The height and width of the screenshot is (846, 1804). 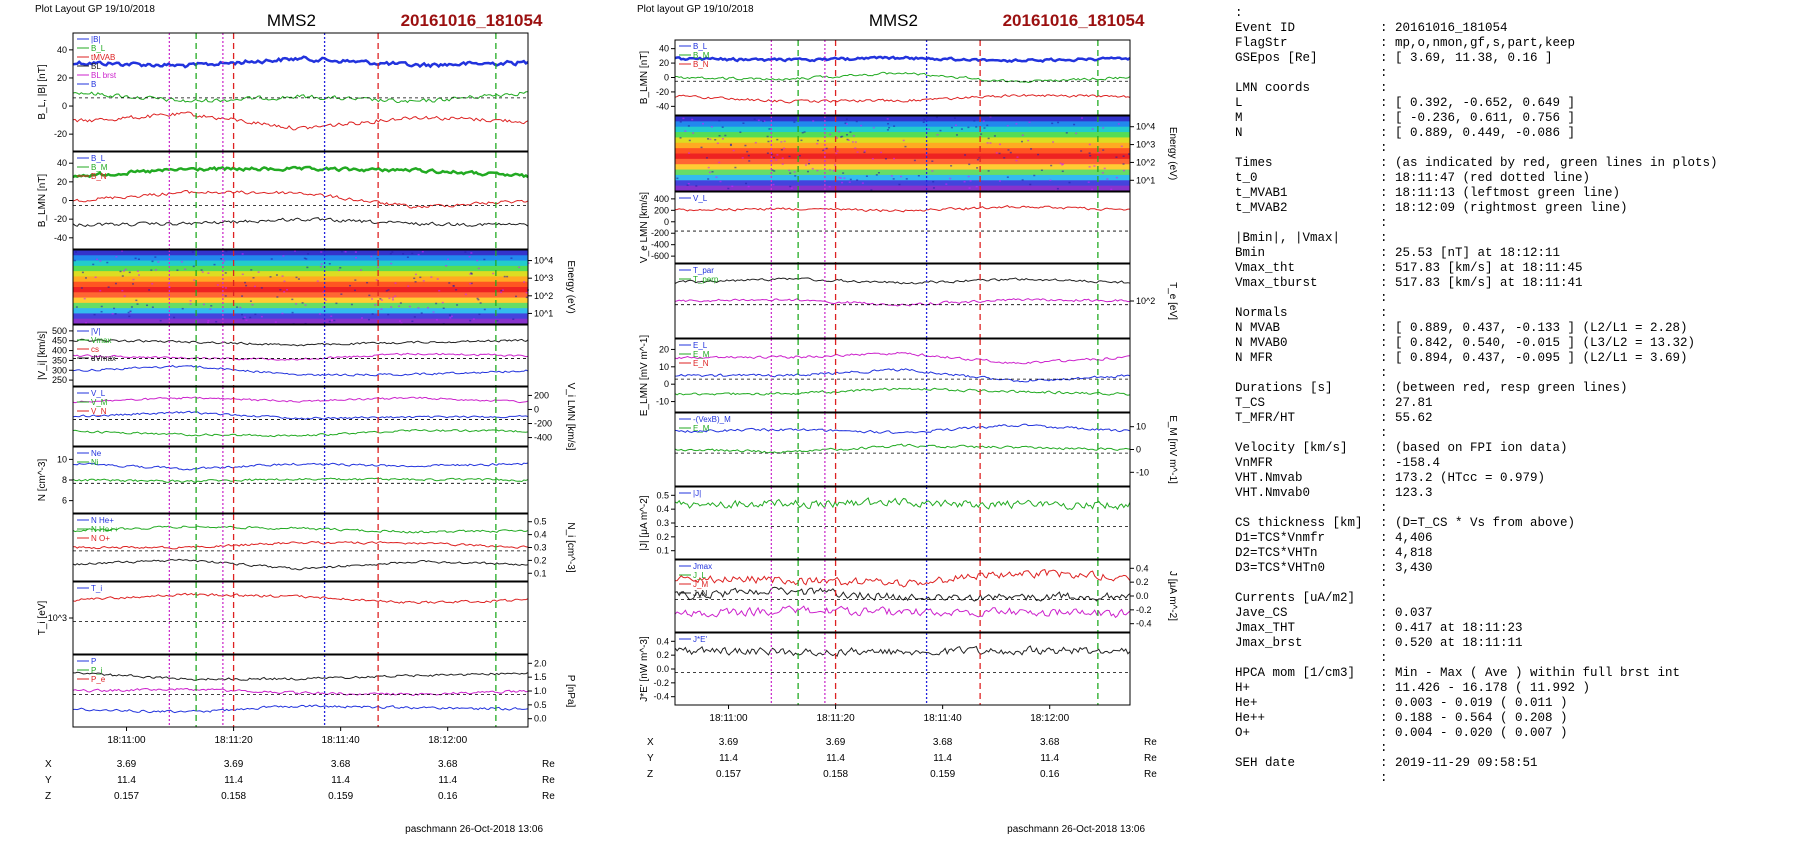 What do you see at coordinates (99, 176) in the screenshot?
I see `left-legend-entry: B_N` at bounding box center [99, 176].